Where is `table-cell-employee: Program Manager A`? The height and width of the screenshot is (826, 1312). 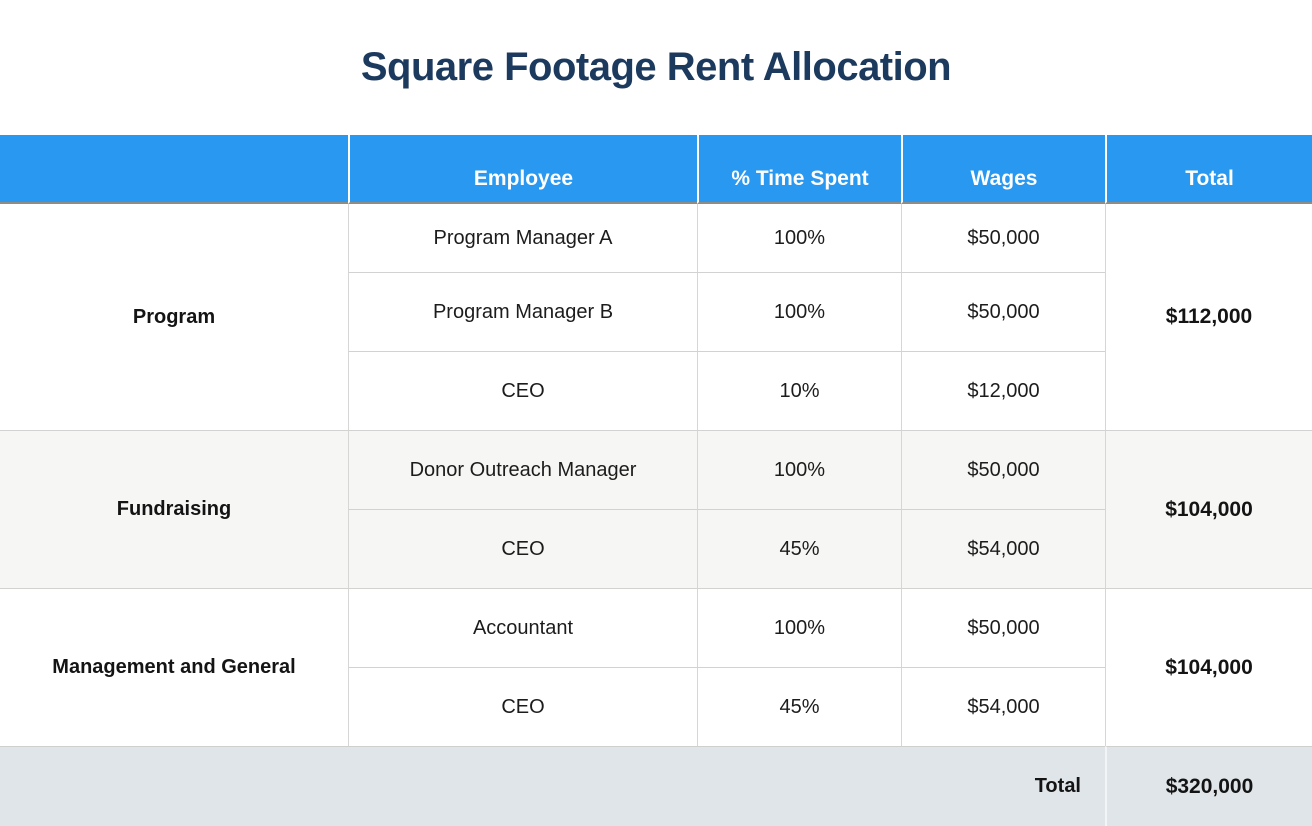
table-cell-employee: Program Manager A is located at coordinates (522, 238).